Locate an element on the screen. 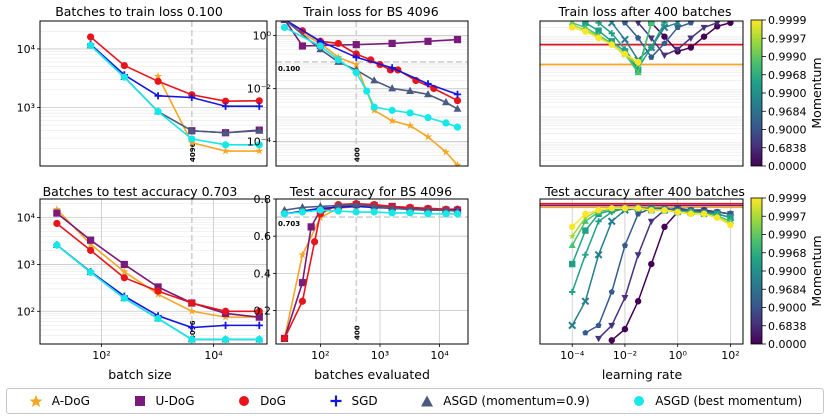 The width and height of the screenshot is (830, 418). p6-data is located at coordinates (641, 273).